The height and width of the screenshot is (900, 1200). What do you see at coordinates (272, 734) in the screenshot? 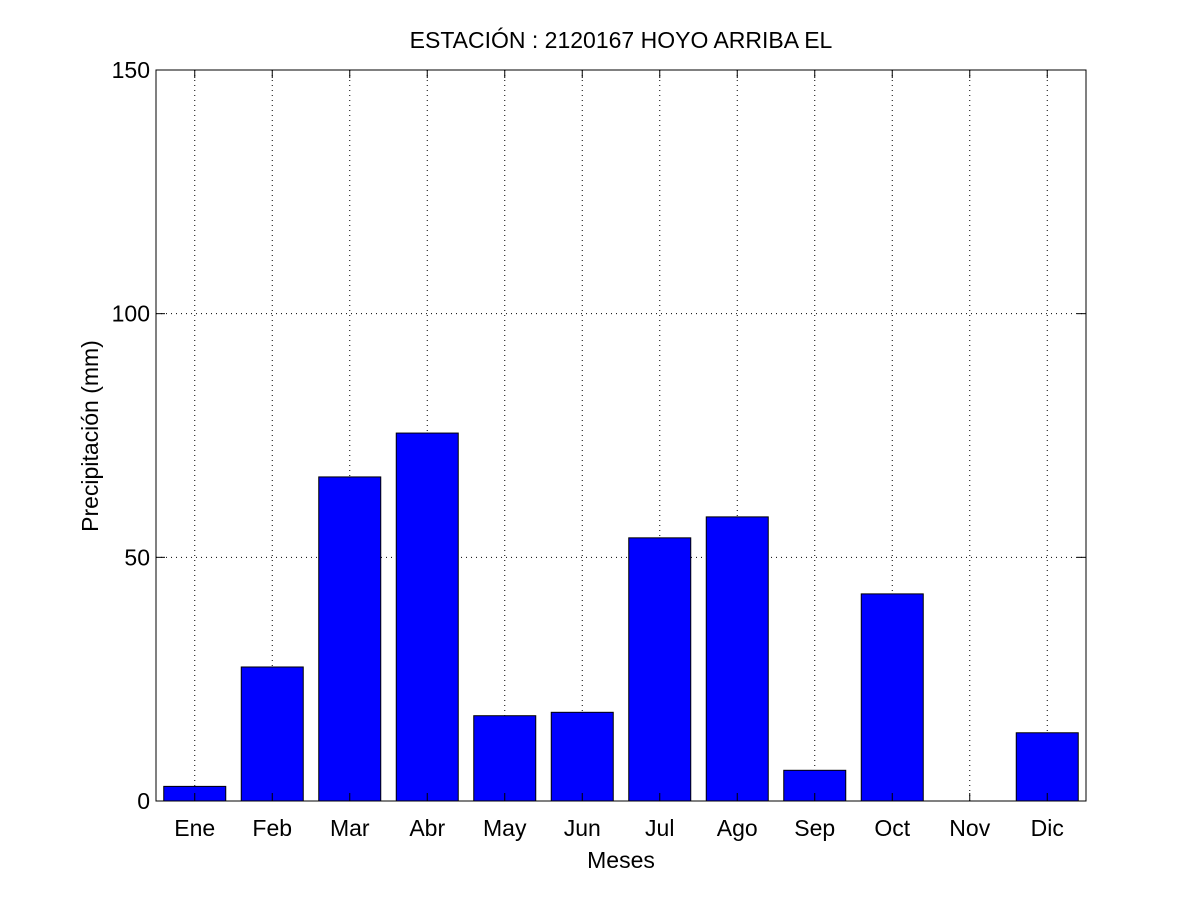
I see `bar-feb` at bounding box center [272, 734].